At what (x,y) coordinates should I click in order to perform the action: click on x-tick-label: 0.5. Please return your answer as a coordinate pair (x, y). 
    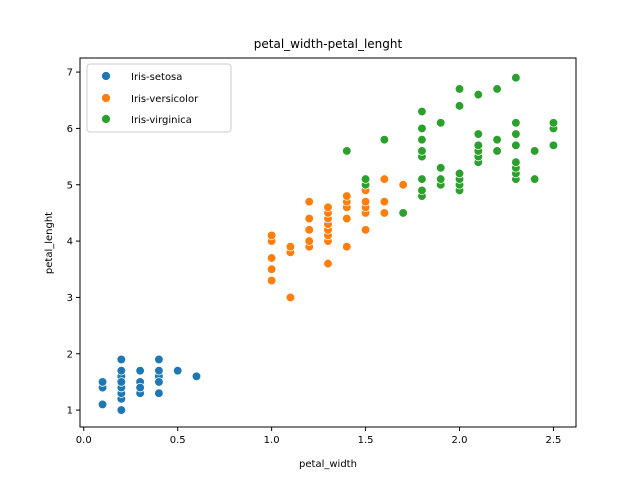
    Looking at the image, I should click on (178, 440).